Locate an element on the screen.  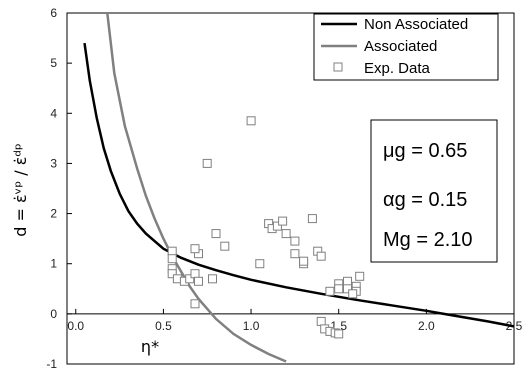
param-mu-g: μg = 0.65 is located at coordinates (425, 151).